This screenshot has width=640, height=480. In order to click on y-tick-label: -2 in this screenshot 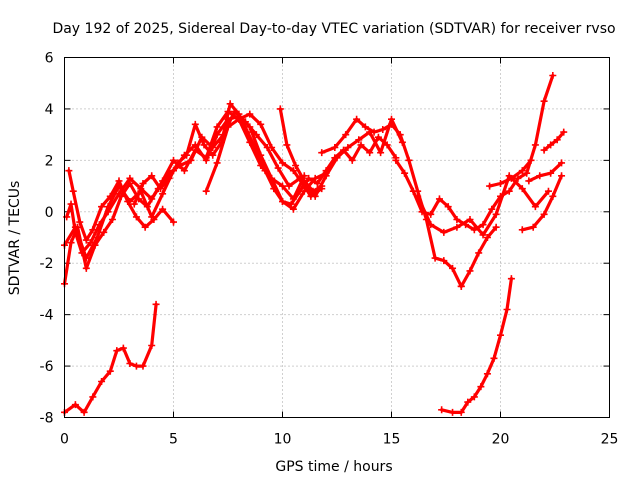, I will do `click(47, 264)`.